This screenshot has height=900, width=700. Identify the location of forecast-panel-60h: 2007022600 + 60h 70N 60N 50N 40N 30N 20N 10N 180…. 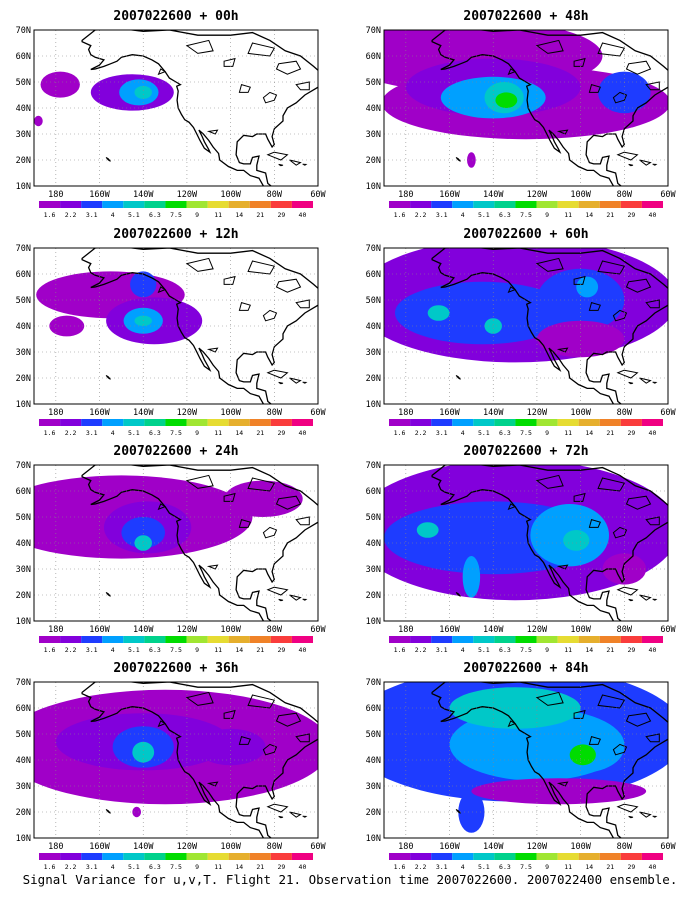
(521, 332).